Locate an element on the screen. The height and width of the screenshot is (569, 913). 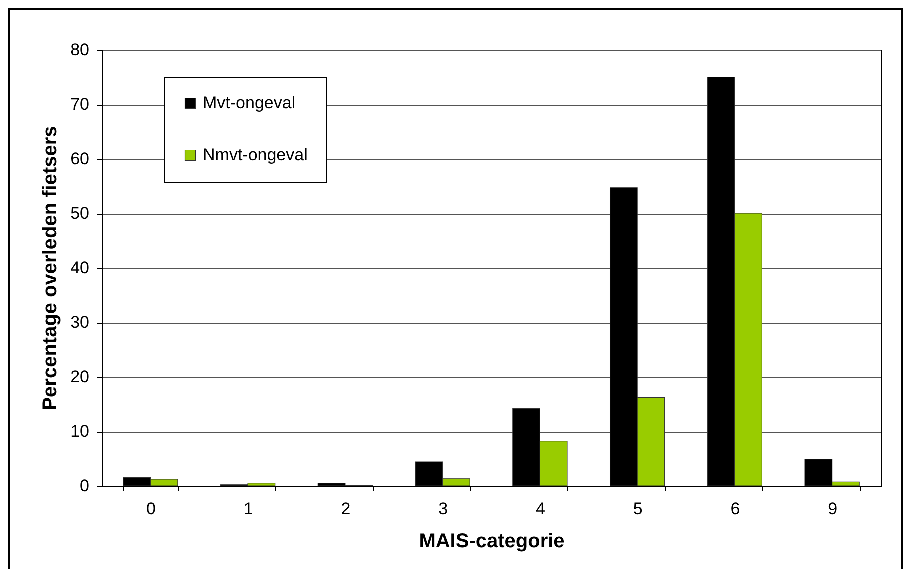
y-tick-label: 30 is located at coordinates (80, 322).